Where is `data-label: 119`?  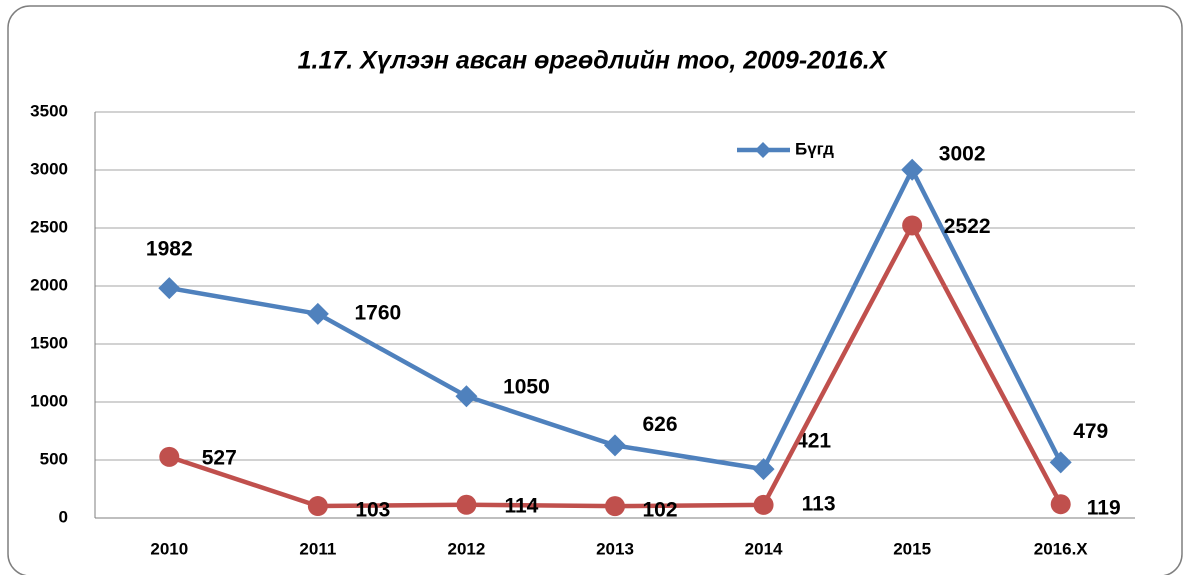
data-label: 119 is located at coordinates (1104, 508).